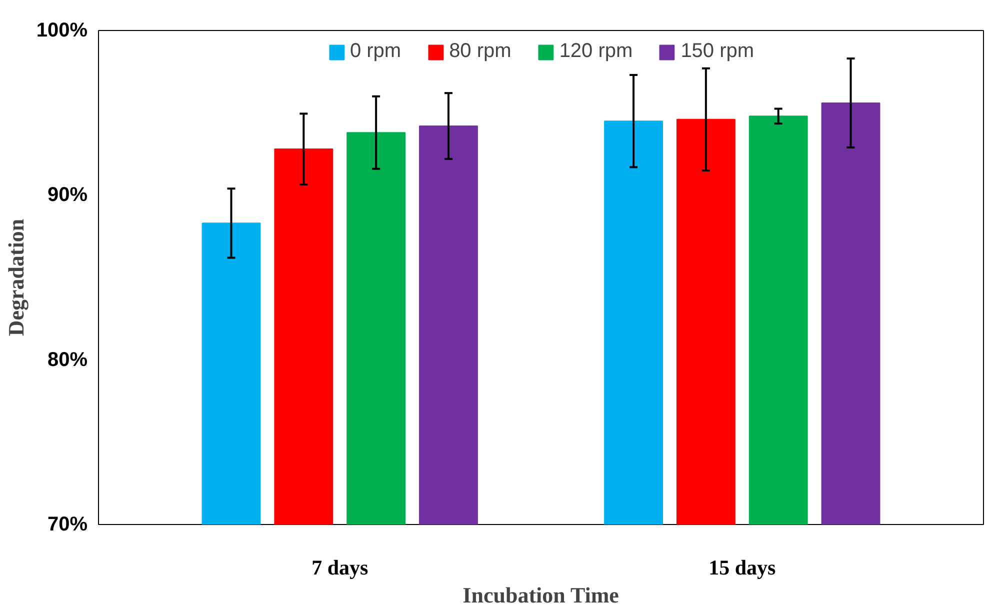 The width and height of the screenshot is (988, 610). What do you see at coordinates (67, 525) in the screenshot?
I see `y-tick-label: 70%` at bounding box center [67, 525].